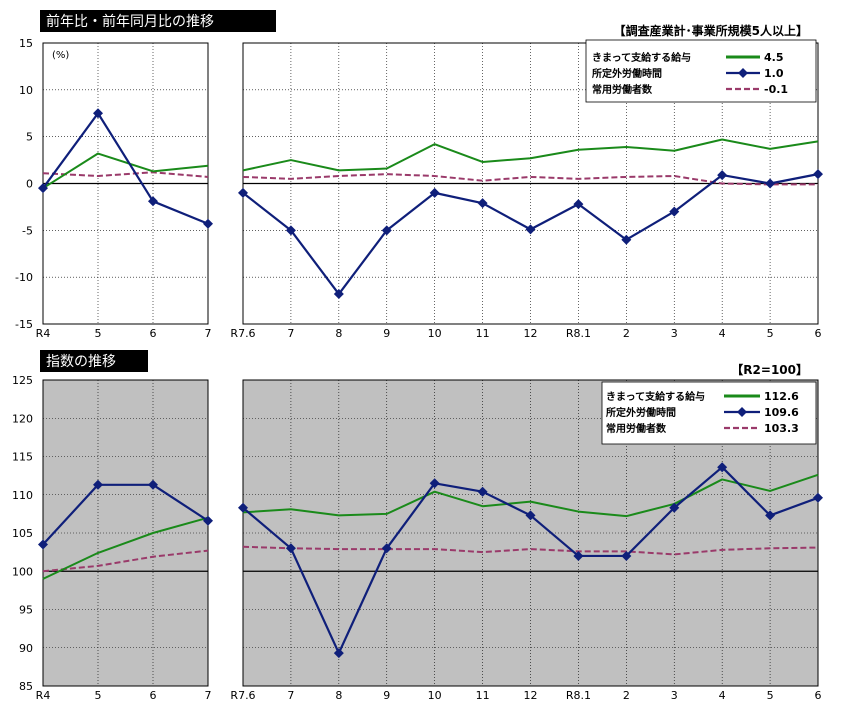 This screenshot has height=715, width=858. I want to click on legend-value: 1.0, so click(774, 73).